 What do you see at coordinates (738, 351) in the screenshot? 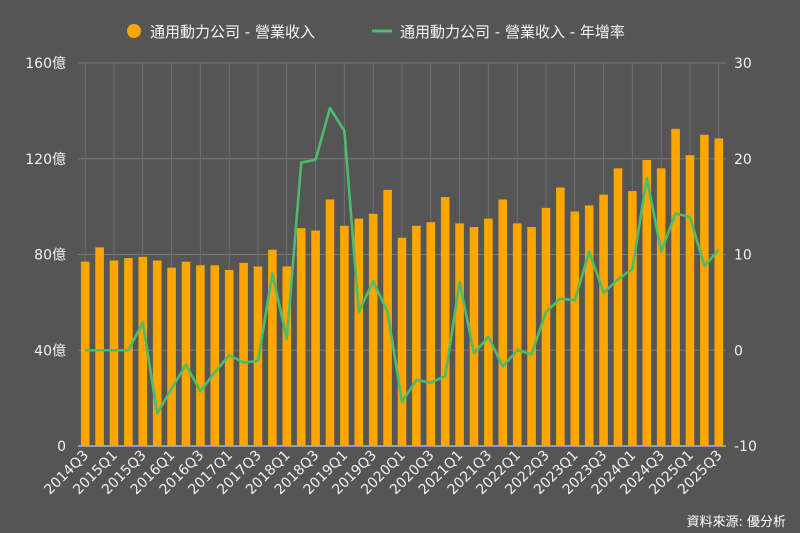
I see `y-right-tick-label: 0` at bounding box center [738, 351].